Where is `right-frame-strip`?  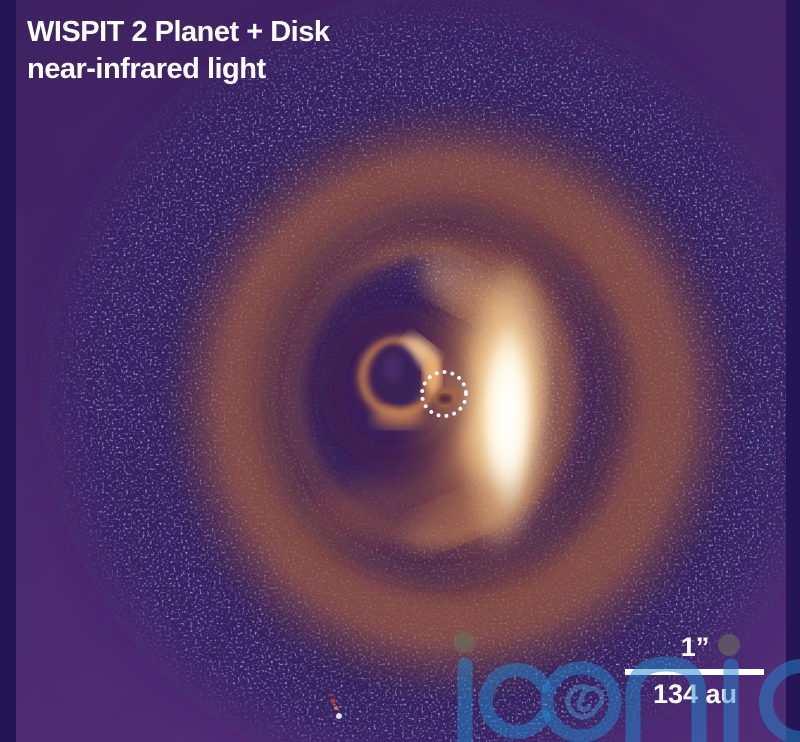 right-frame-strip is located at coordinates (793, 371).